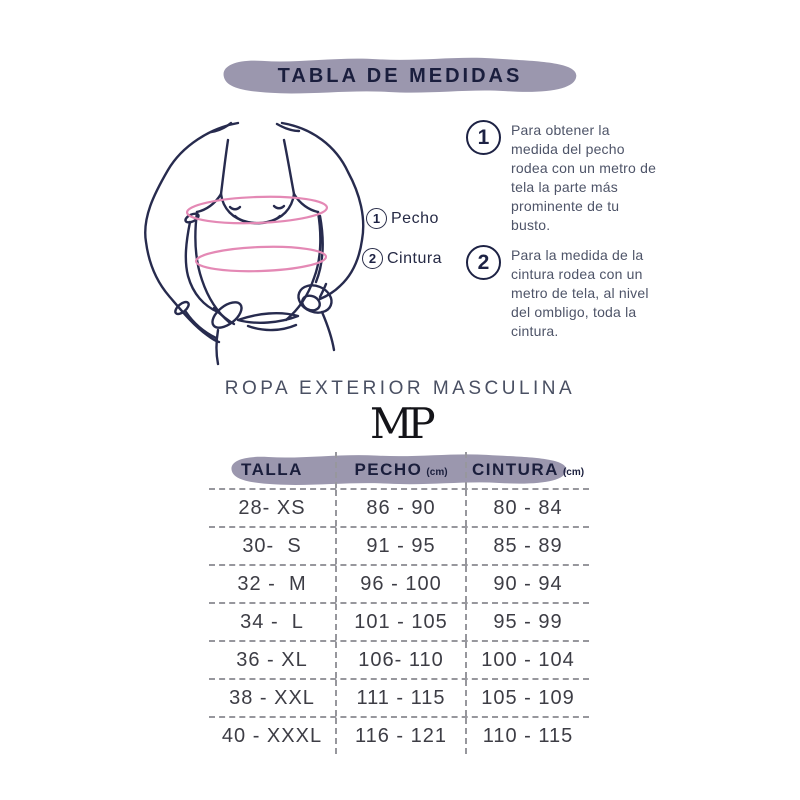  I want to click on waist-measure-label: 2 Cintura, so click(402, 258).